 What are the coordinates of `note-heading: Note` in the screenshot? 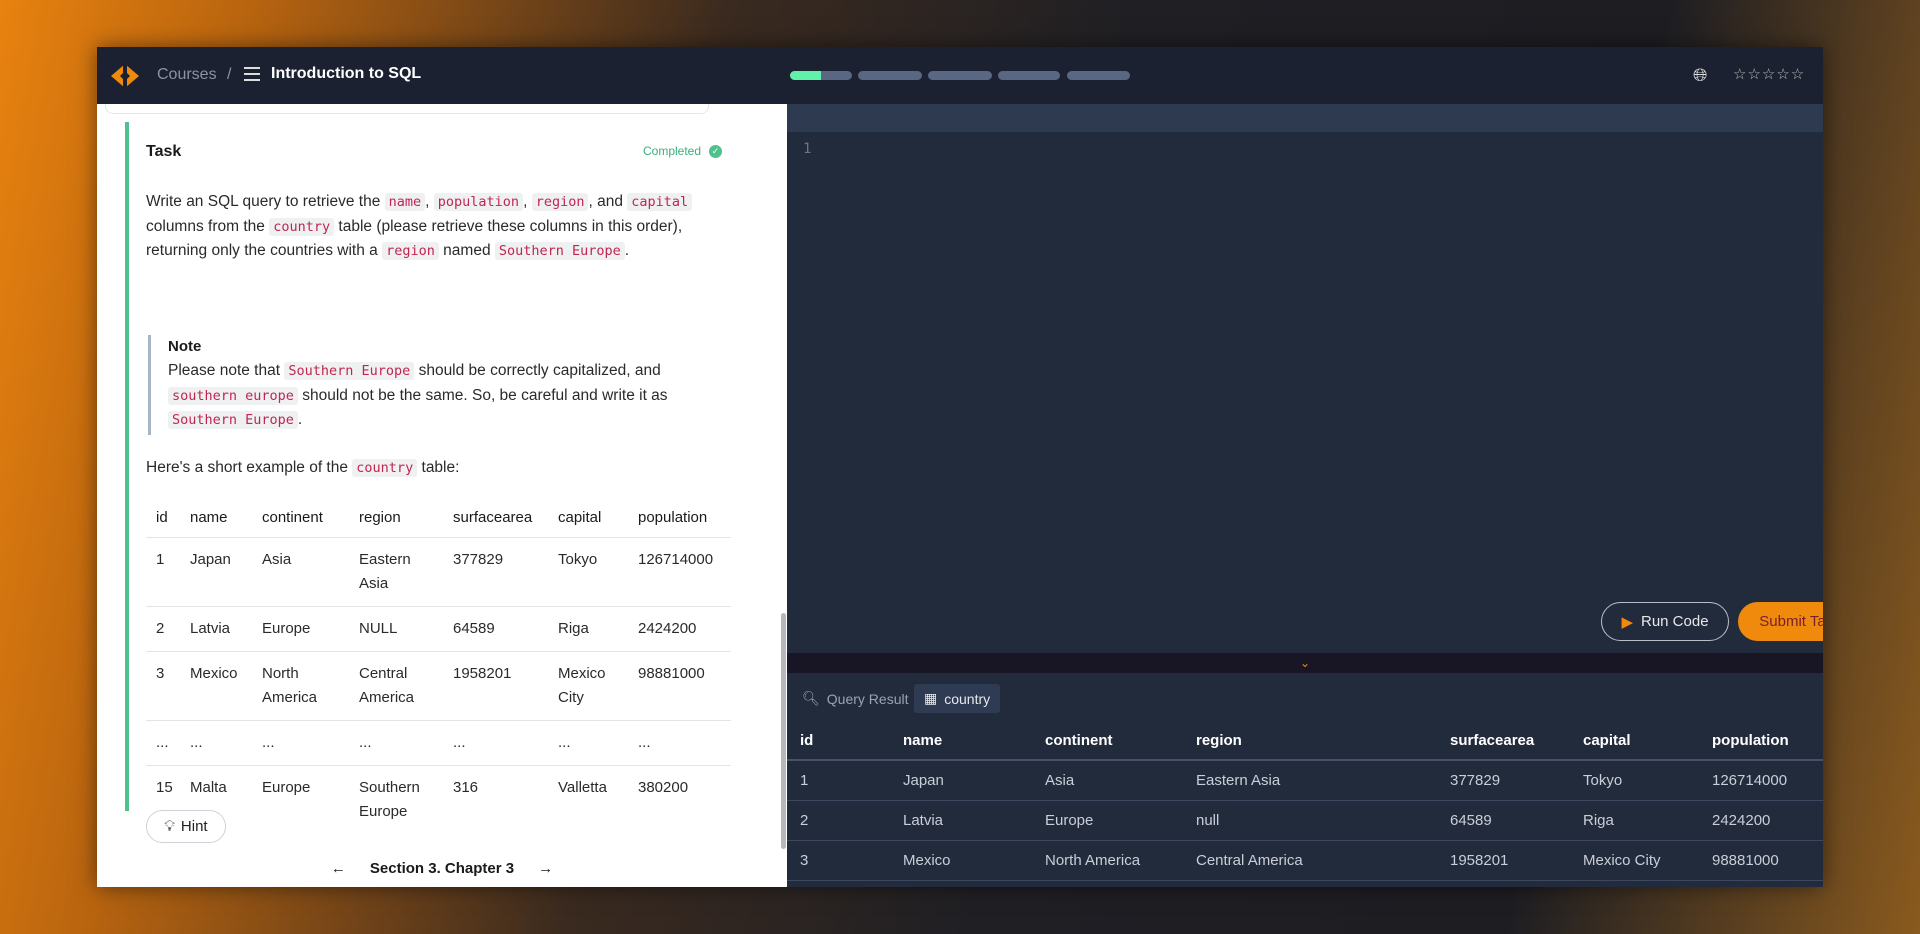 It's located at (185, 346).